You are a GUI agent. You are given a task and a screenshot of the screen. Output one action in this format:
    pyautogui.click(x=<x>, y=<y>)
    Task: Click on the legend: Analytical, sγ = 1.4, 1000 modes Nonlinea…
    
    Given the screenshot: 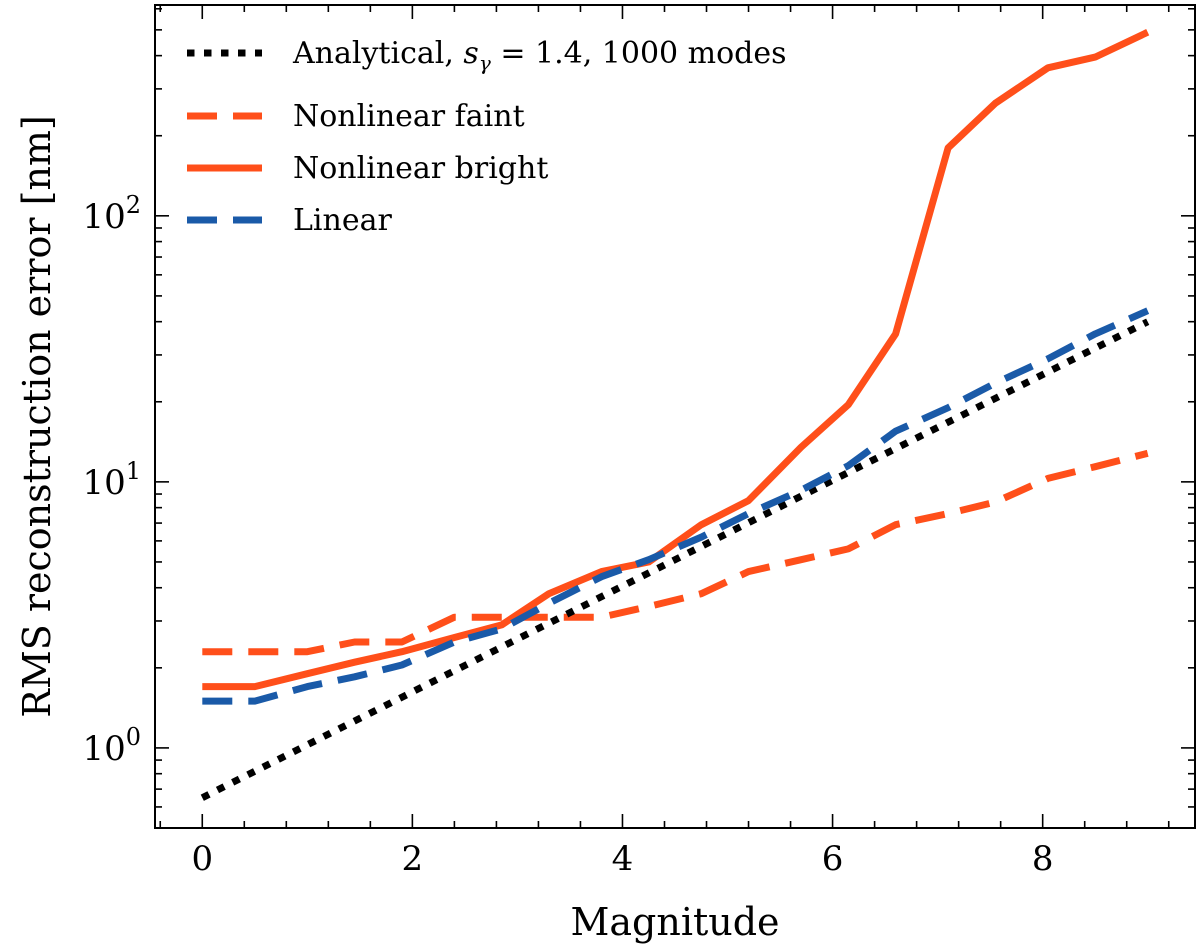 What is the action you would take?
    pyautogui.click(x=487, y=137)
    